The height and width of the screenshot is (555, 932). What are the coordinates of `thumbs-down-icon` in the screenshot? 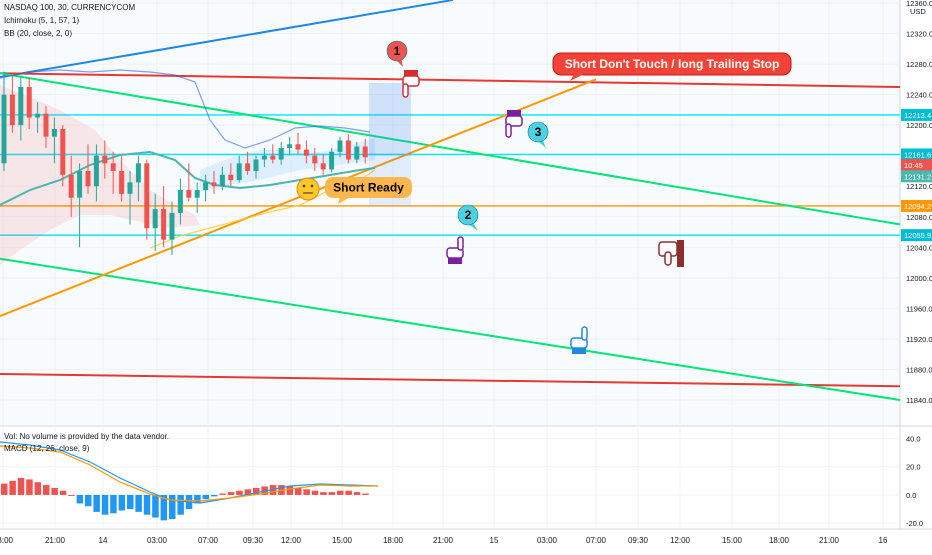 It's located at (671, 253).